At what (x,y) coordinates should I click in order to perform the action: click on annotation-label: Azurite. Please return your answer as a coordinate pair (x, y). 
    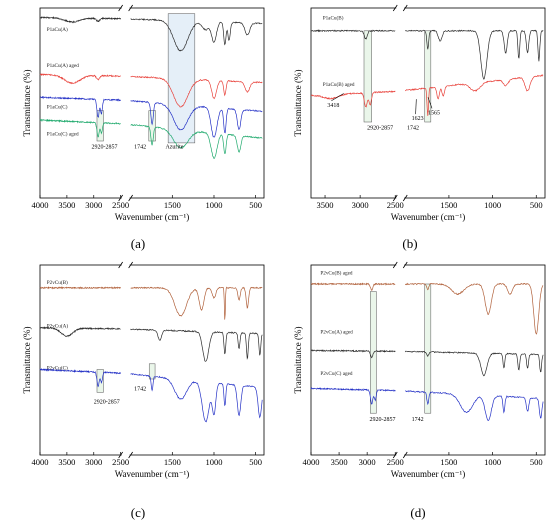
    Looking at the image, I should click on (174, 148).